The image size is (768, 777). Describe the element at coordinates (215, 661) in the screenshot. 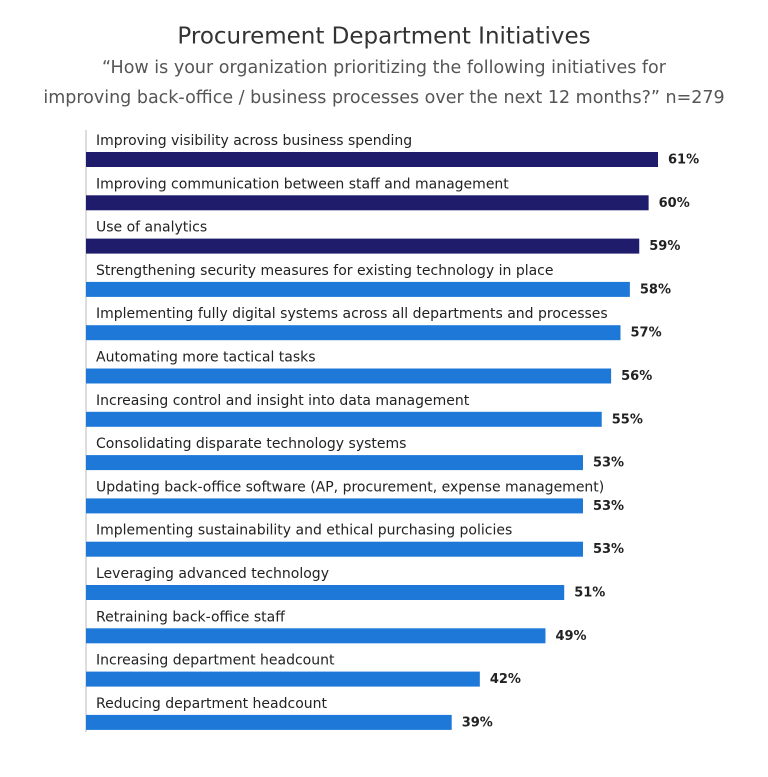

I see `category-label: Increasing department headcount` at that location.